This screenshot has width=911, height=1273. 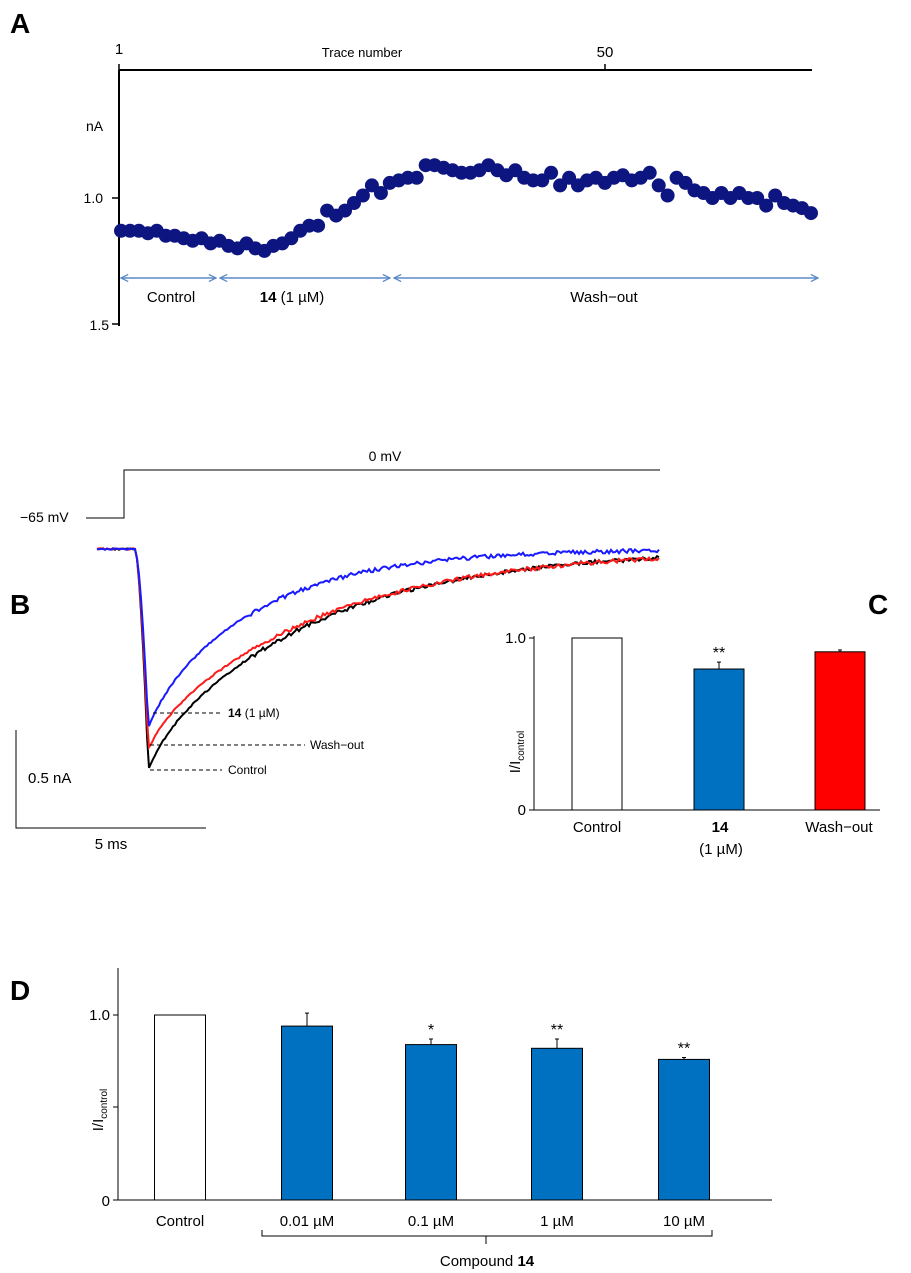 I want to click on panel-letter-c: C, so click(x=878, y=604).